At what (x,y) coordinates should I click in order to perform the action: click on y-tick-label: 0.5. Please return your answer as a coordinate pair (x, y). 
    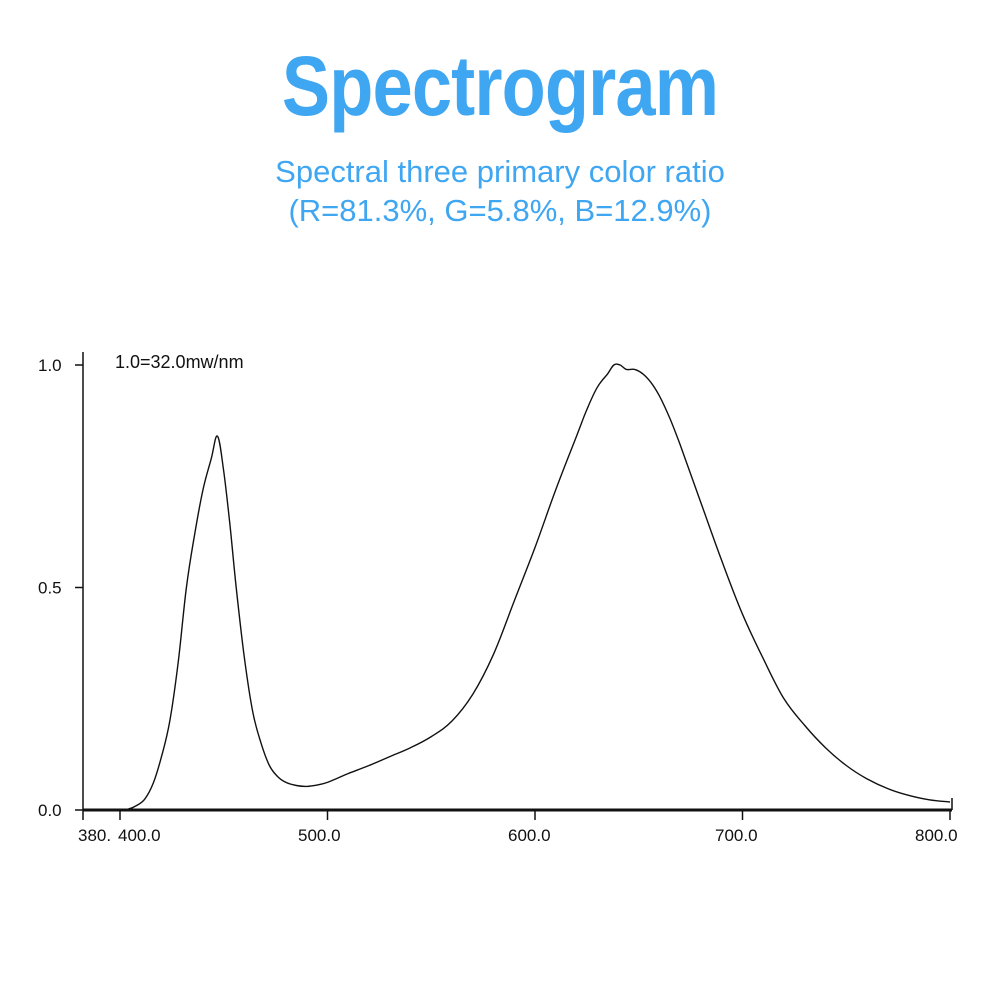
    Looking at the image, I should click on (50, 588).